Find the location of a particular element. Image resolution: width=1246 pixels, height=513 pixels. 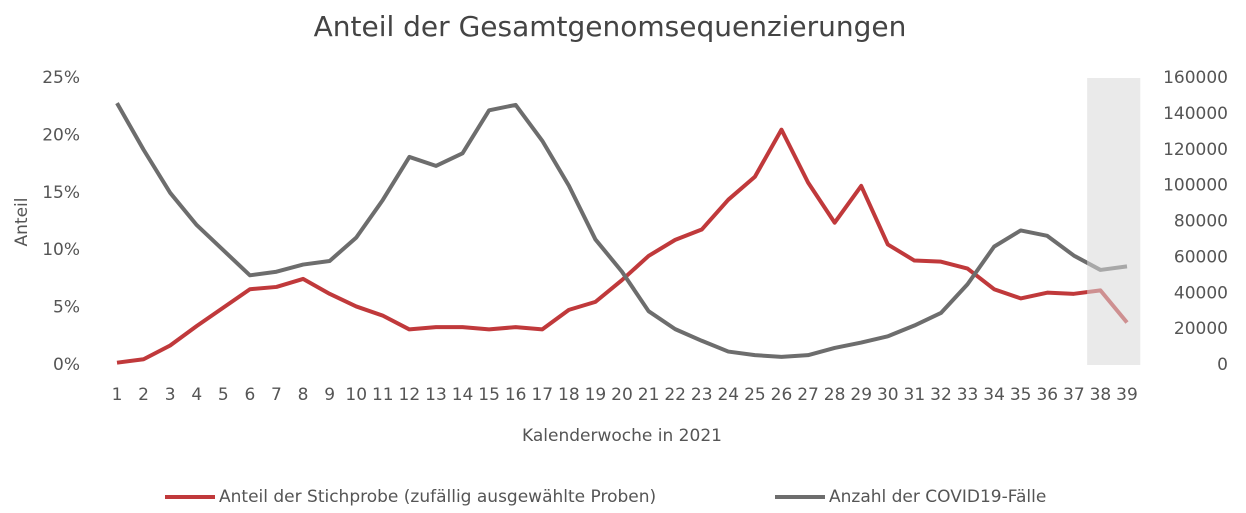

x-tick-label: 16 is located at coordinates (516, 395).